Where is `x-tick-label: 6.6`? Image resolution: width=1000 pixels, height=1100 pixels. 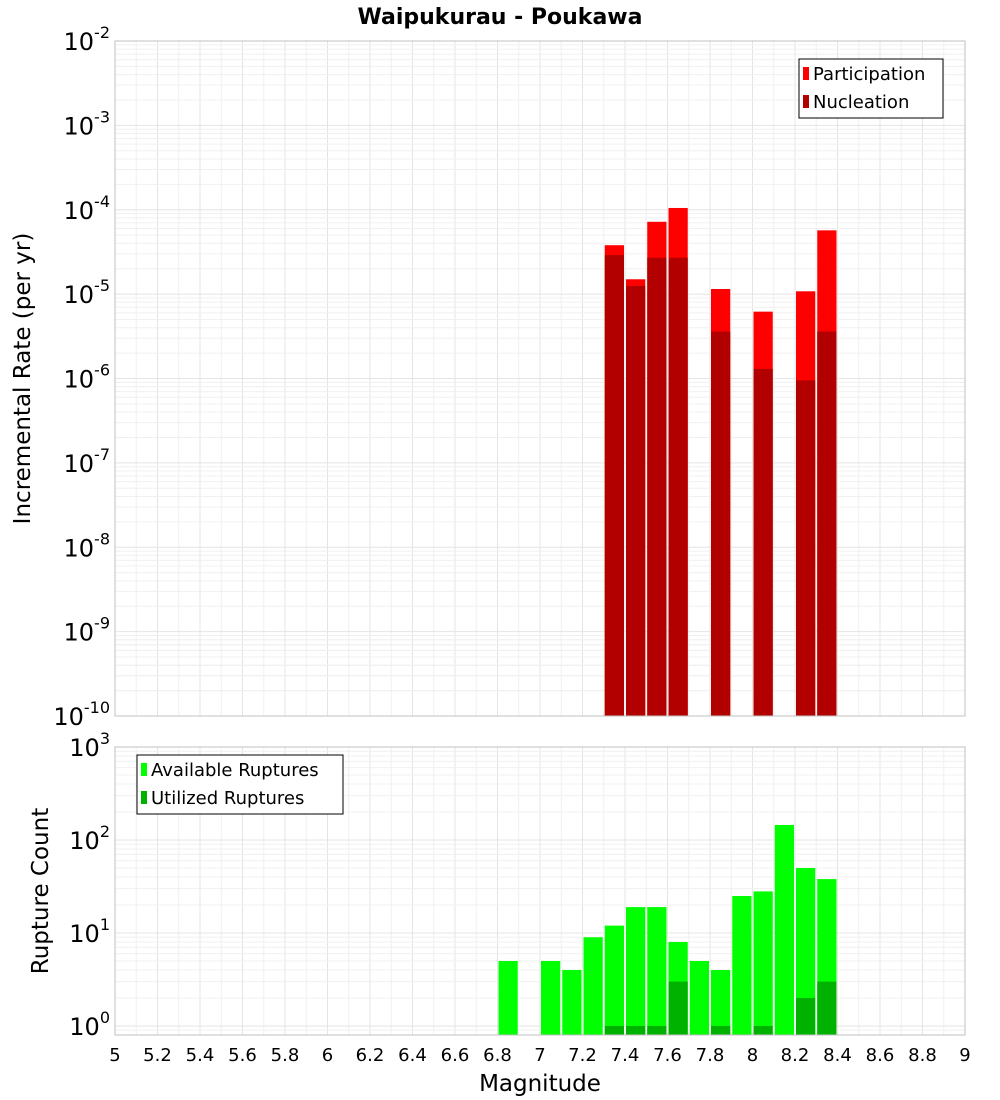 x-tick-label: 6.6 is located at coordinates (455, 1055).